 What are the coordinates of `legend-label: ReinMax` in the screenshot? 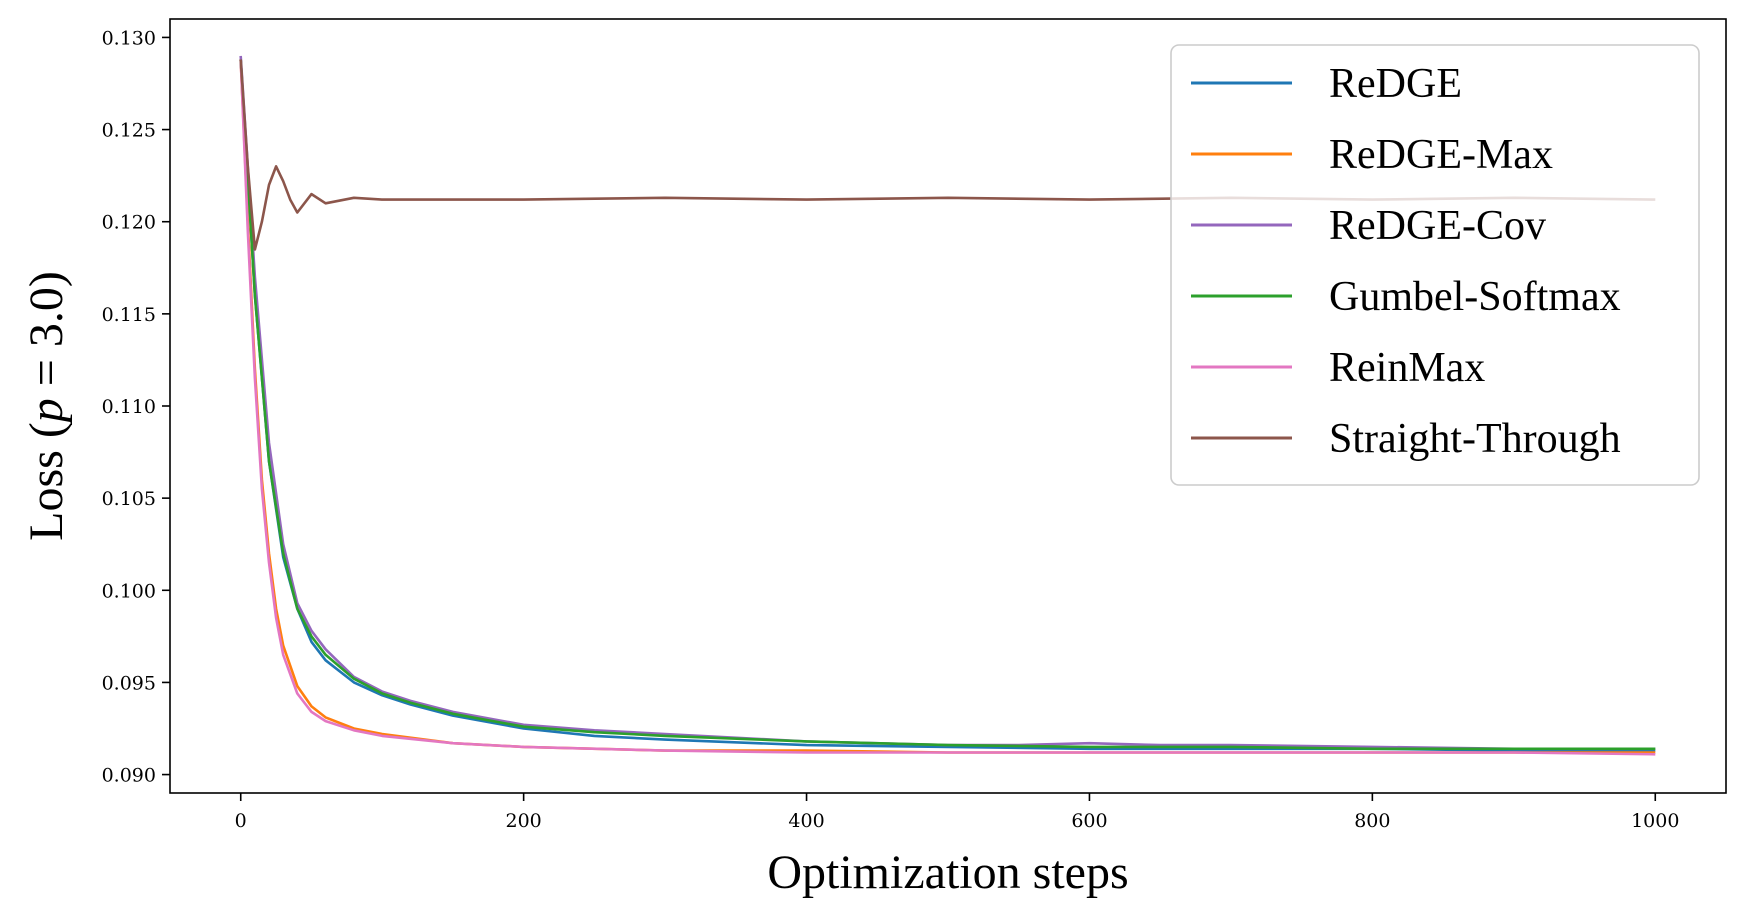 It's located at (1407, 368).